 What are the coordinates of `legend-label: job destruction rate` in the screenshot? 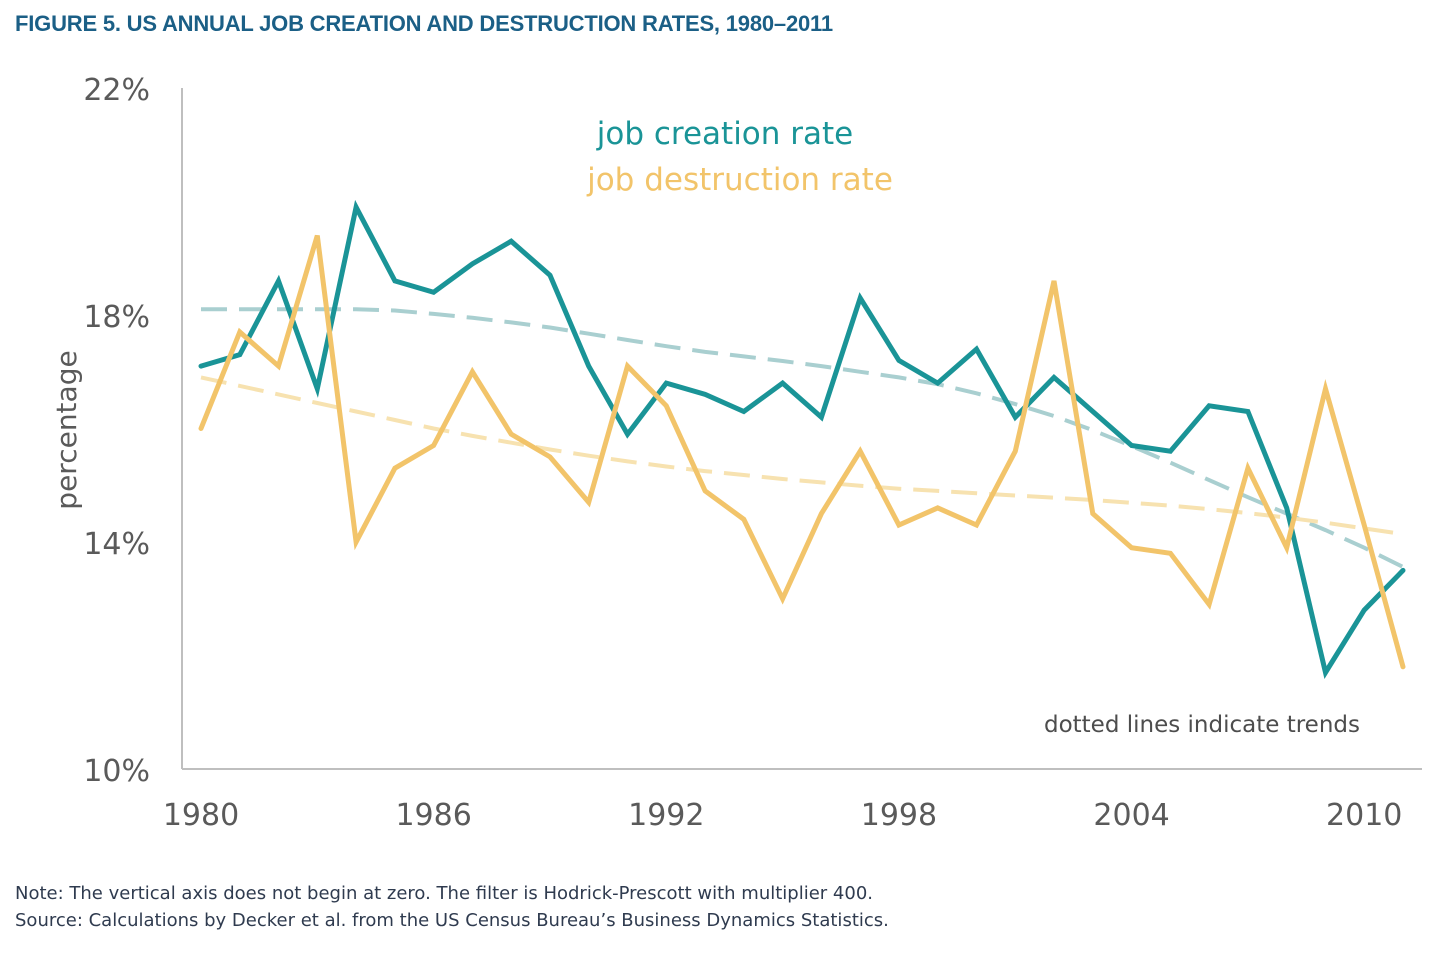 It's located at (739, 180).